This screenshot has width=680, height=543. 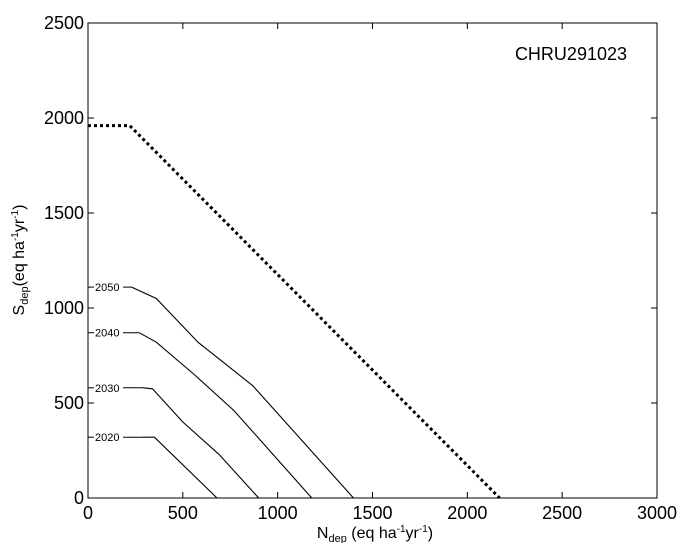 What do you see at coordinates (430, 533) in the screenshot?
I see `x-axis-label-end: )` at bounding box center [430, 533].